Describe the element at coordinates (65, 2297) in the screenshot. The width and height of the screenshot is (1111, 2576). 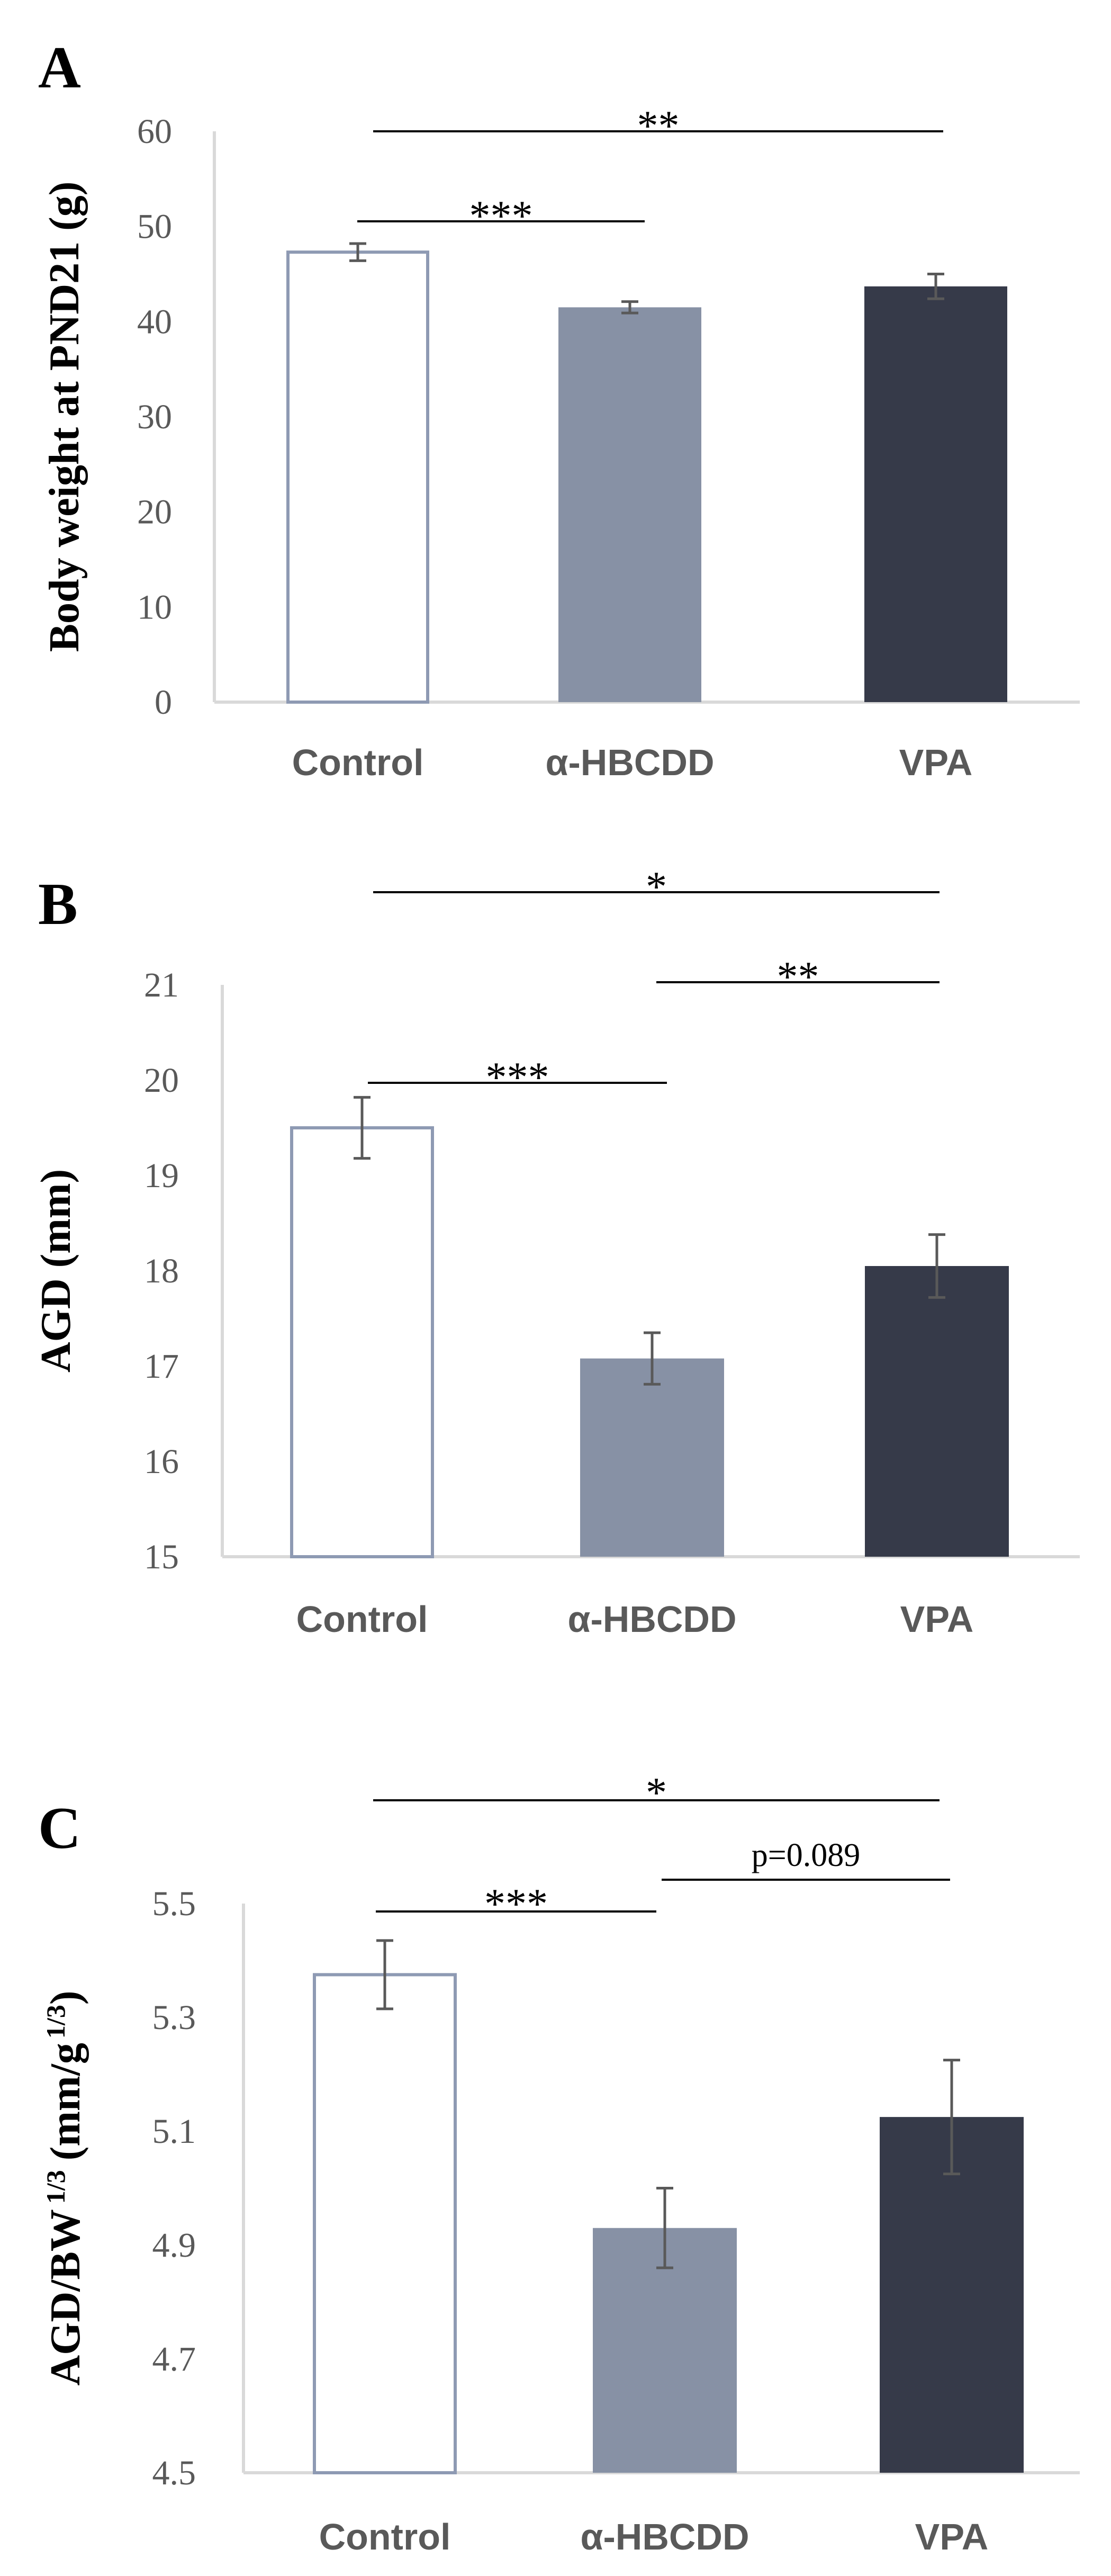
I see `y-axis-label-main: AGD/BW` at that location.